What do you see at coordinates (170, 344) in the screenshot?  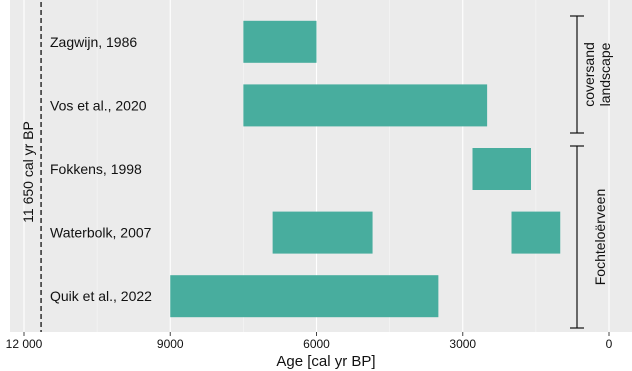 I see `x-tick-label: 9000` at bounding box center [170, 344].